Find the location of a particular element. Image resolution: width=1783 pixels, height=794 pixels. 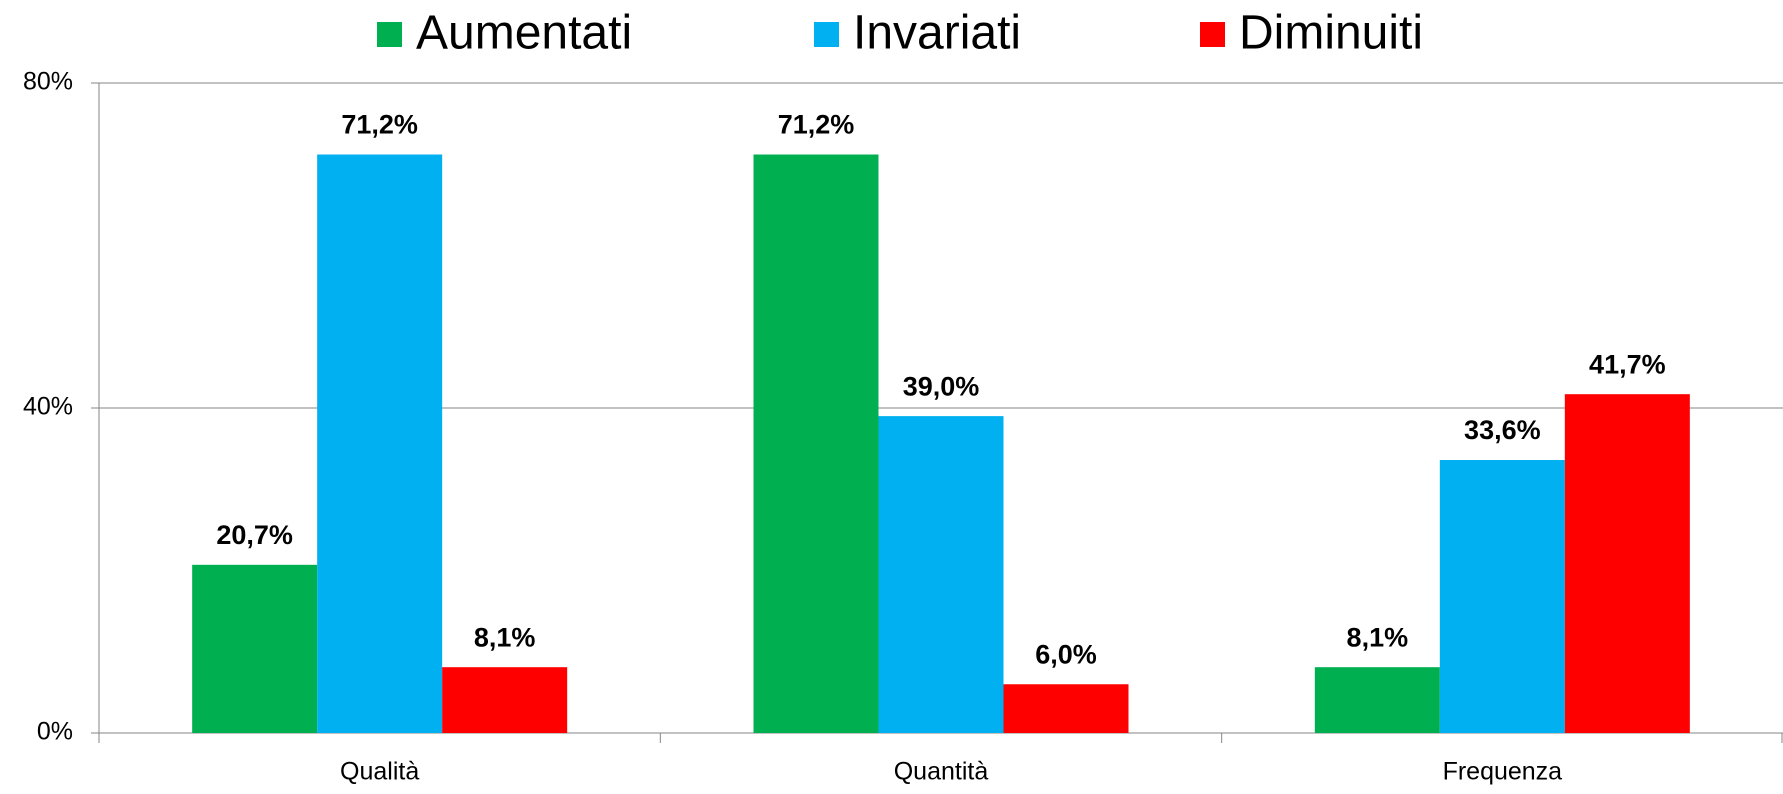

x-tick-label: Frequenza is located at coordinates (1503, 772).